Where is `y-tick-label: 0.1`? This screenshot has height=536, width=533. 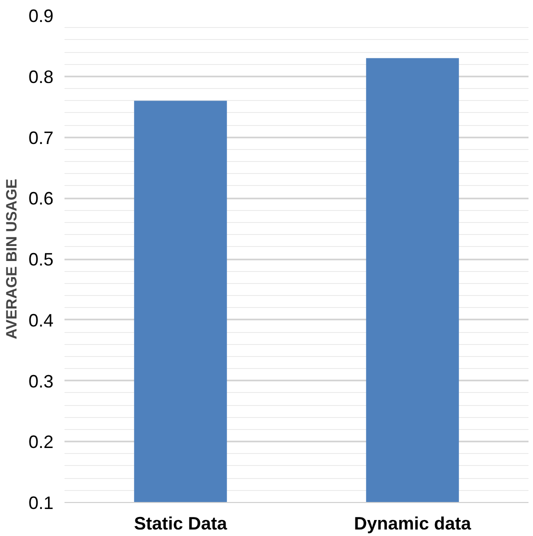
y-tick-label: 0.1 is located at coordinates (41, 503).